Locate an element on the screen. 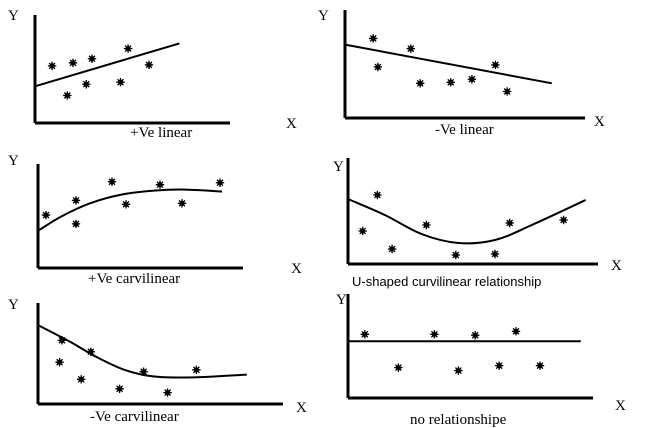  chart-panel-4: Y X U-shaped curvilinear relationship is located at coordinates (477, 223).